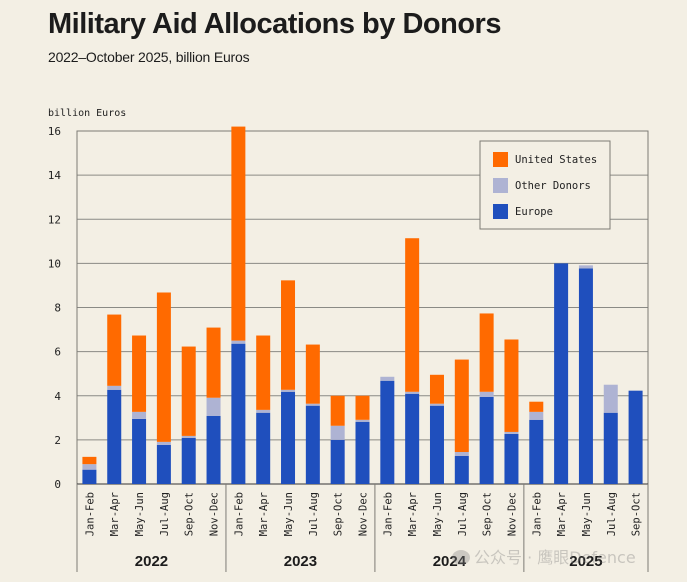 The width and height of the screenshot is (687, 582). Describe the element at coordinates (585, 561) in the screenshot. I see `year-label: 2025` at that location.